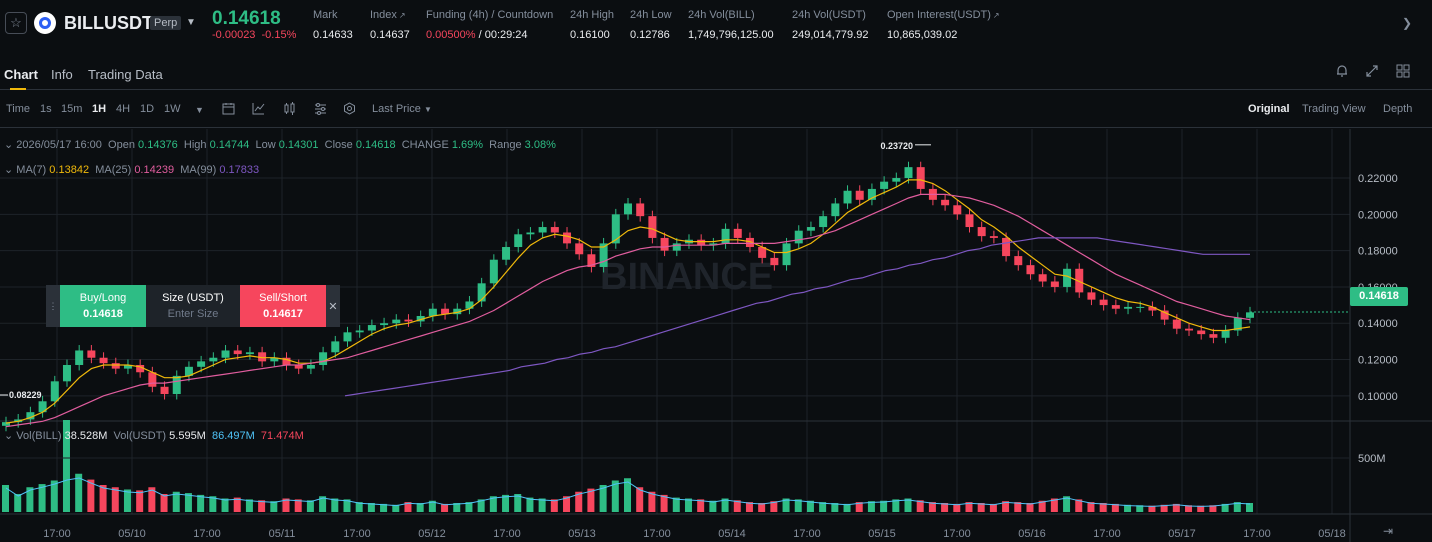 The width and height of the screenshot is (1432, 542). Describe the element at coordinates (333, 306) in the screenshot. I see `close-icon: ✕` at that location.